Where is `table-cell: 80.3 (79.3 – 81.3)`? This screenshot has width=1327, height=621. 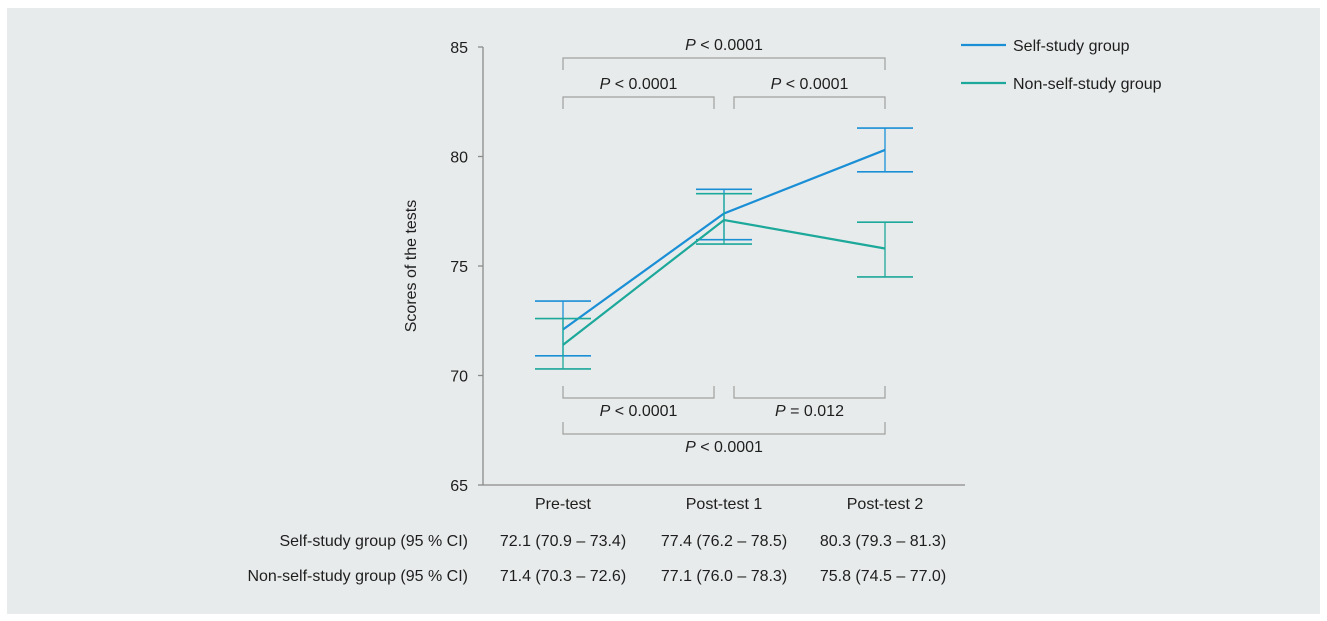 table-cell: 80.3 (79.3 – 81.3) is located at coordinates (883, 541).